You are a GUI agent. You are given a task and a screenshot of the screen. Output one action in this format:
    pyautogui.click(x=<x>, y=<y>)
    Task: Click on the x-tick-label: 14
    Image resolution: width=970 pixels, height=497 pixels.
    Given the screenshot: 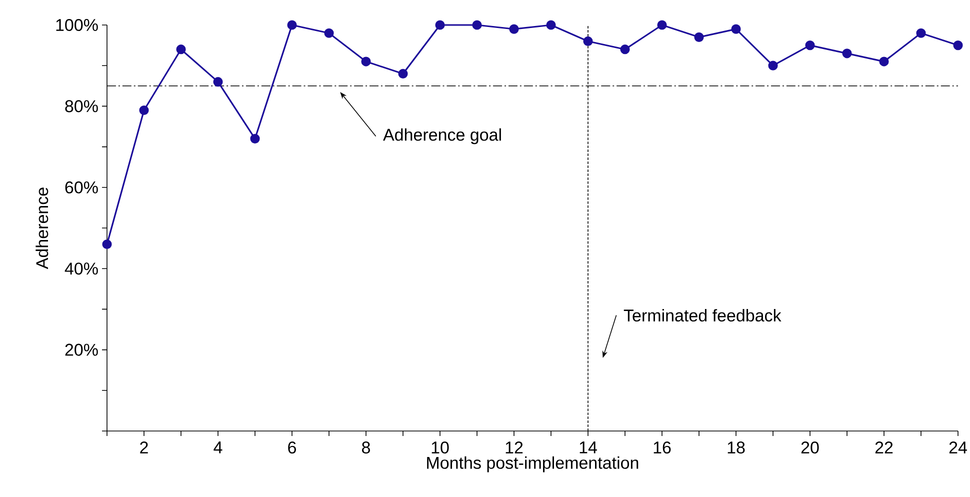 What is the action you would take?
    pyautogui.click(x=588, y=448)
    